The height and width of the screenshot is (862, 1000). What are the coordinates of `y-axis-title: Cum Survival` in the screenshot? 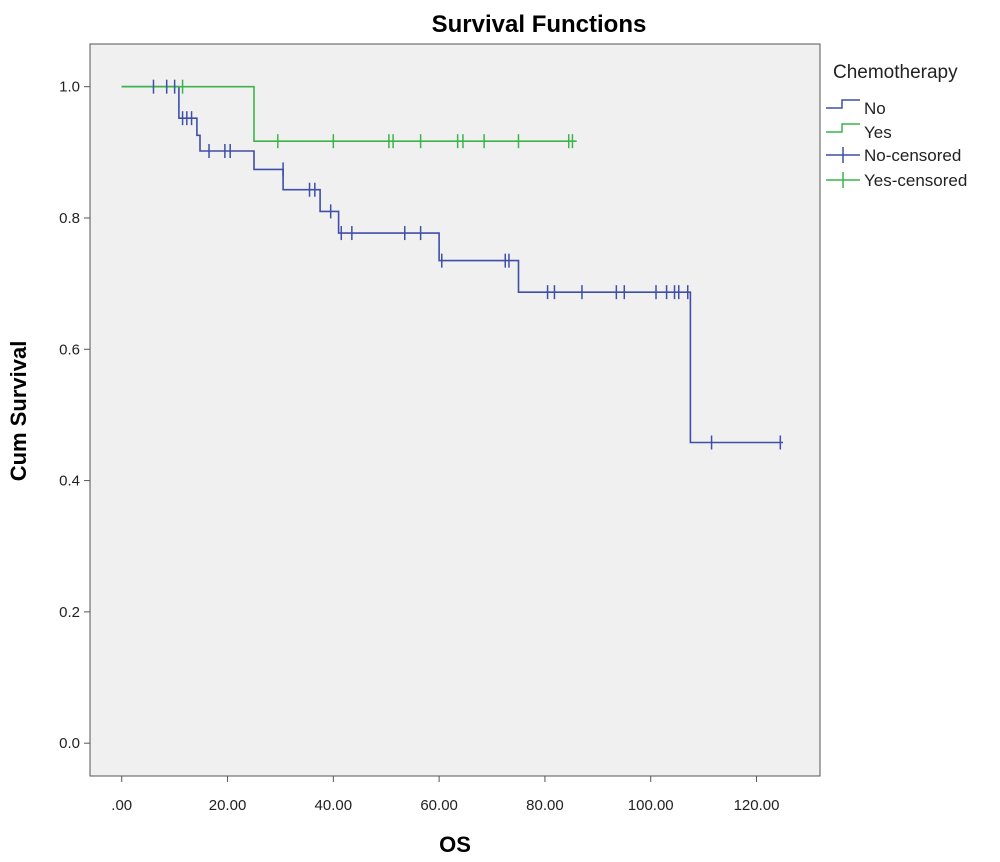 It's located at (18, 411).